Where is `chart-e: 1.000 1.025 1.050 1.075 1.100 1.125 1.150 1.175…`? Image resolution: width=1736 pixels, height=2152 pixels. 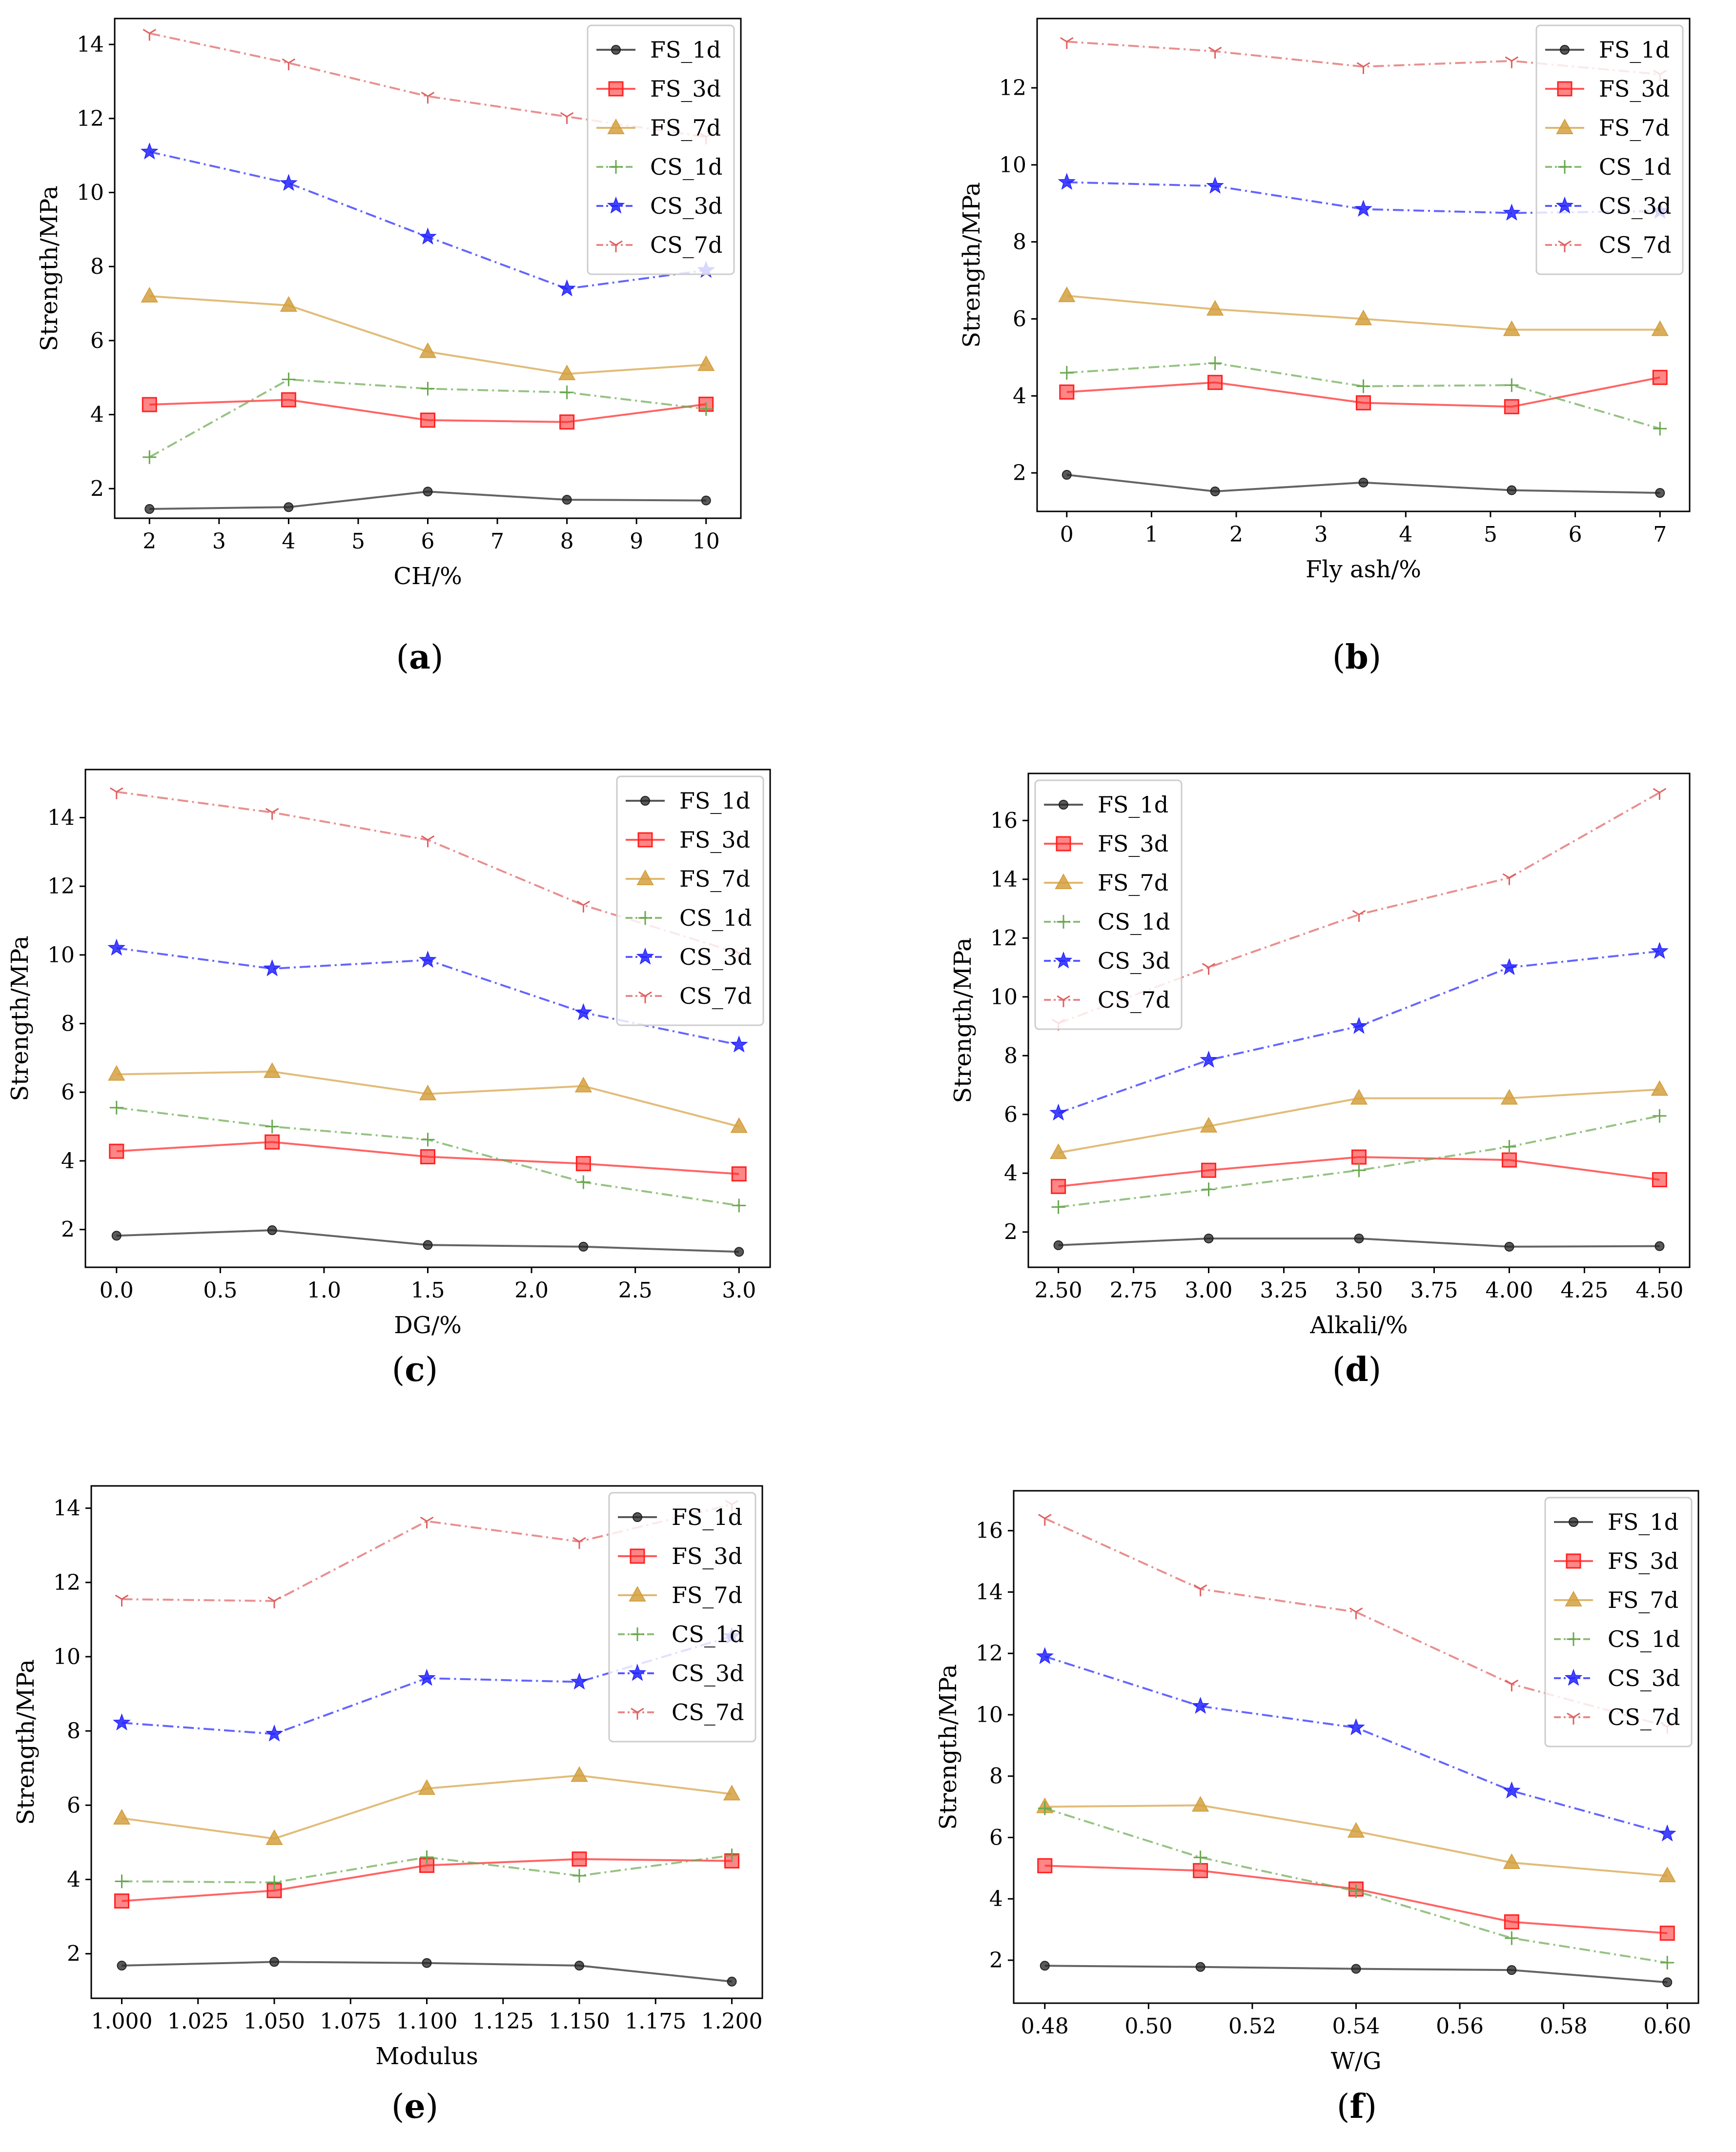 chart-e: 1.000 1.025 1.050 1.075 1.100 1.125 1.150 1.175… is located at coordinates (387, 1805).